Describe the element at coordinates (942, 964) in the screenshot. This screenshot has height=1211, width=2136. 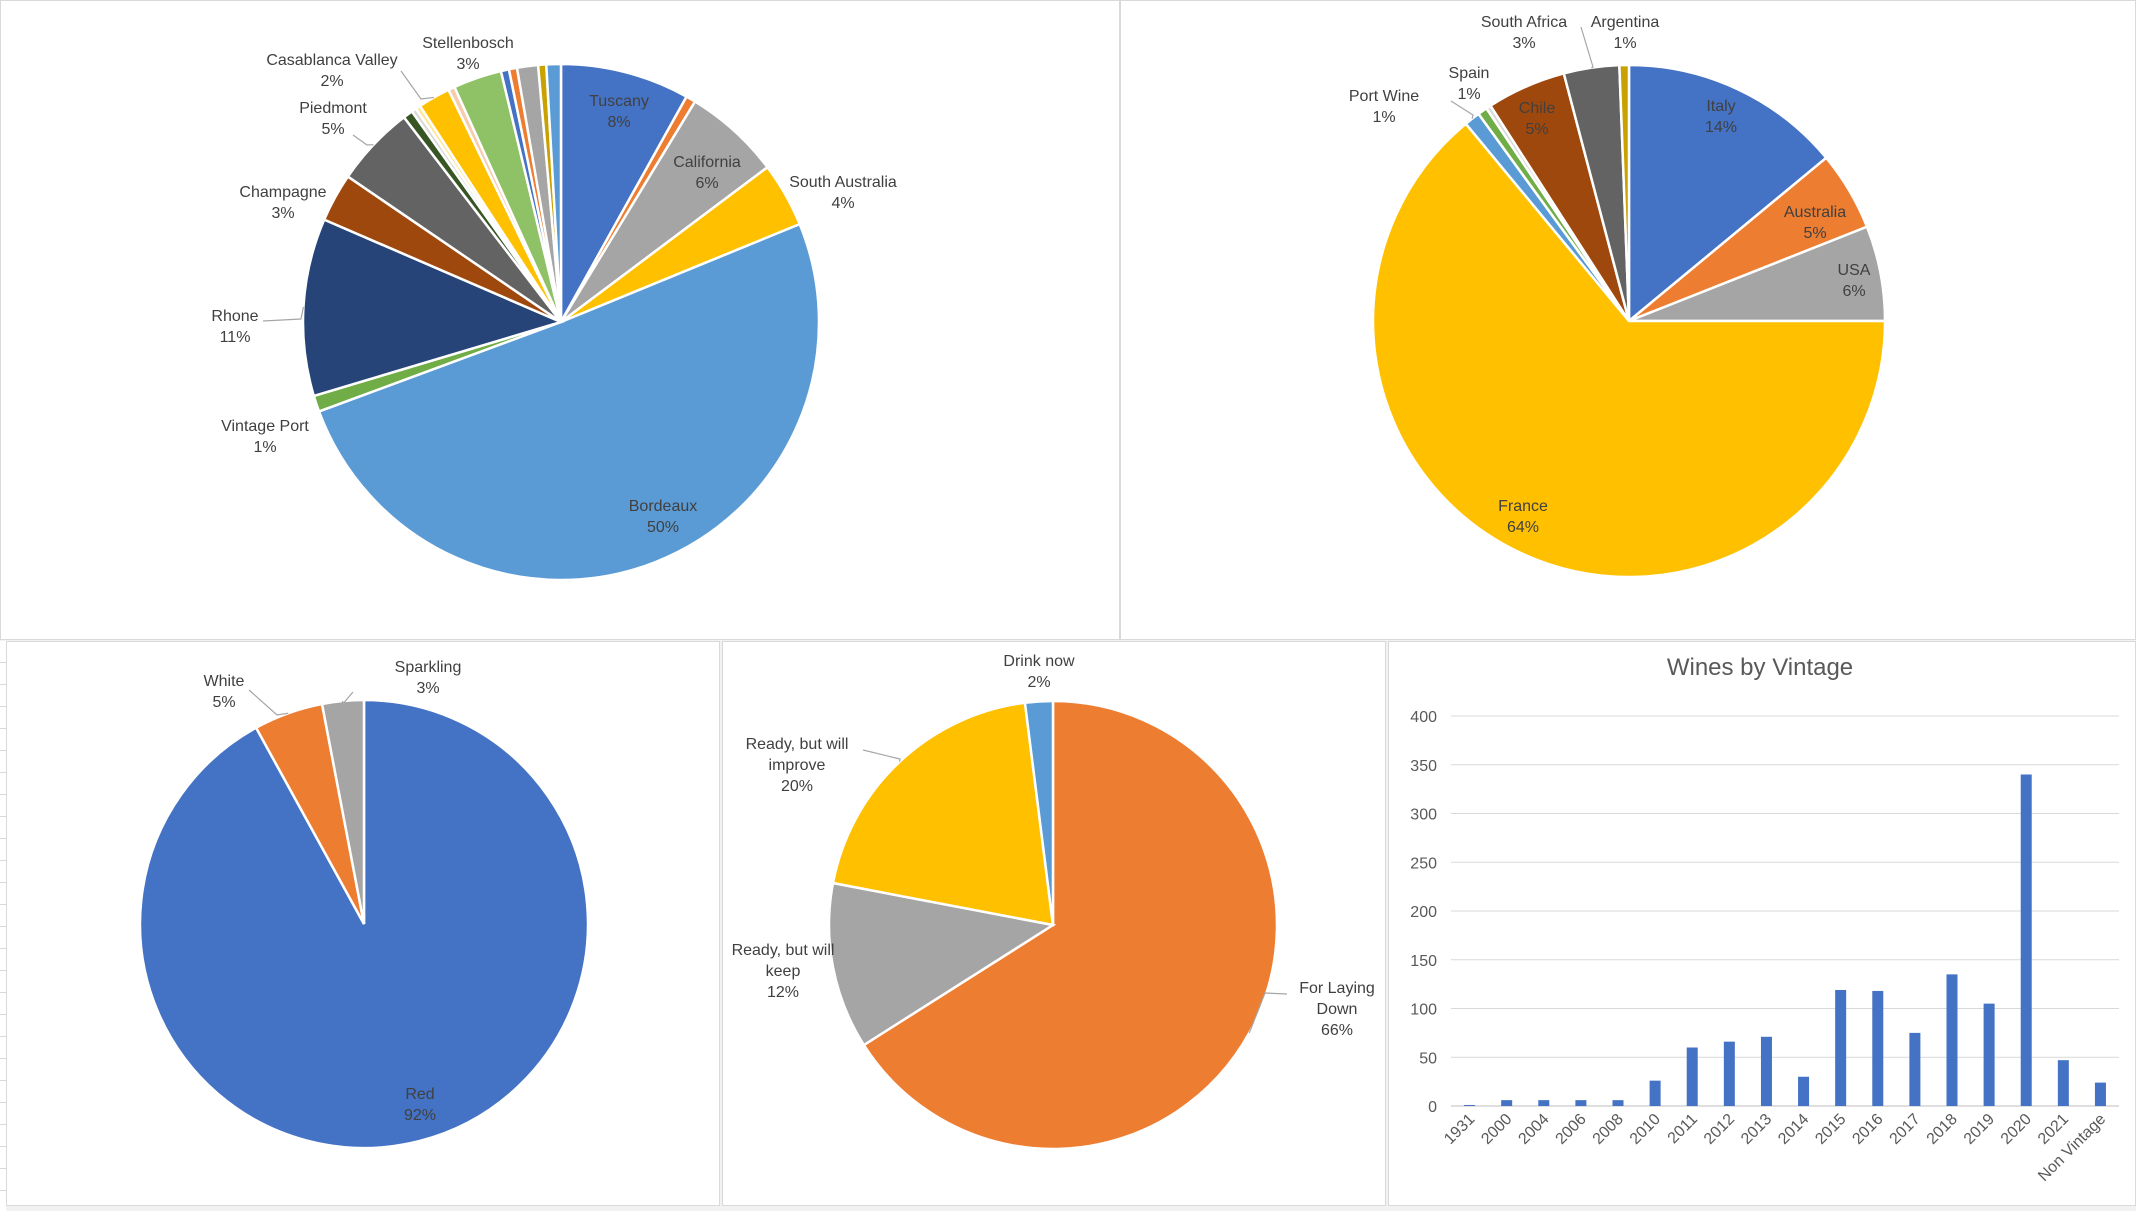
I see `pie-slice-ready-but-will-keep` at that location.